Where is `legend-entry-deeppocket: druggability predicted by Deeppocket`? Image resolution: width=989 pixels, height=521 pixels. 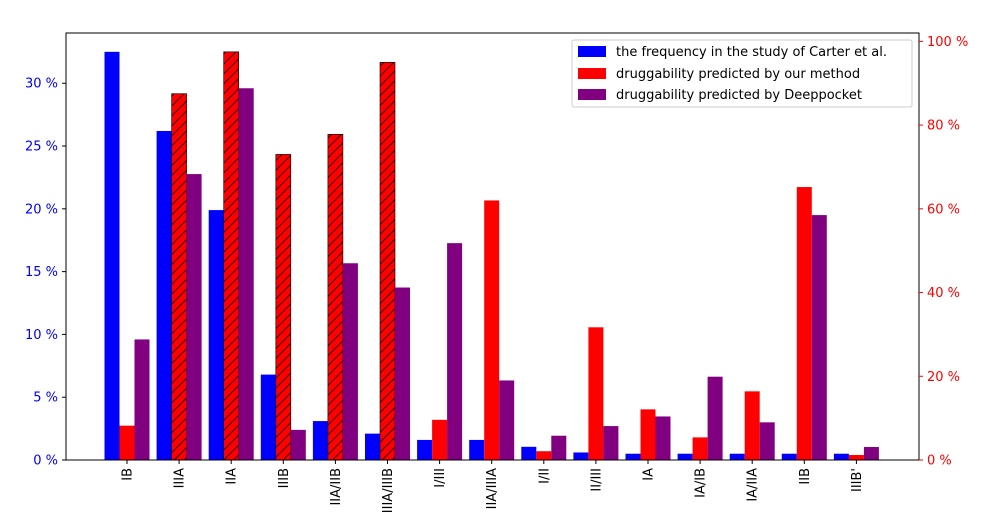
legend-entry-deeppocket: druggability predicted by Deeppocket is located at coordinates (720, 95).